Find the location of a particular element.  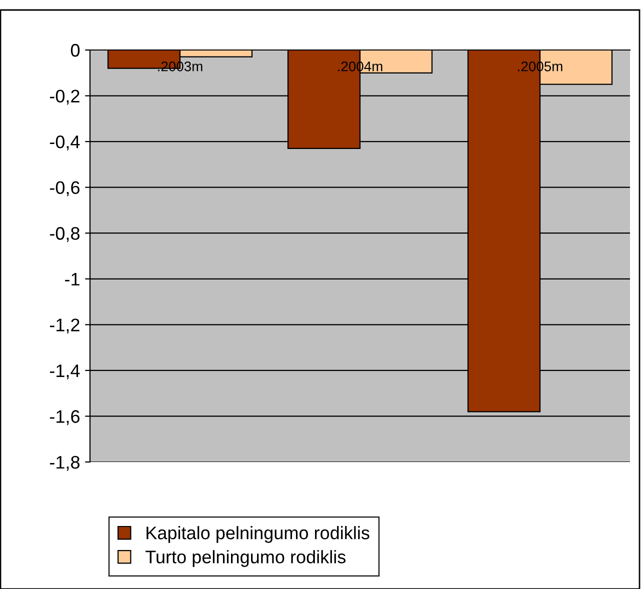

x-tick-label: .2005m is located at coordinates (540, 66).